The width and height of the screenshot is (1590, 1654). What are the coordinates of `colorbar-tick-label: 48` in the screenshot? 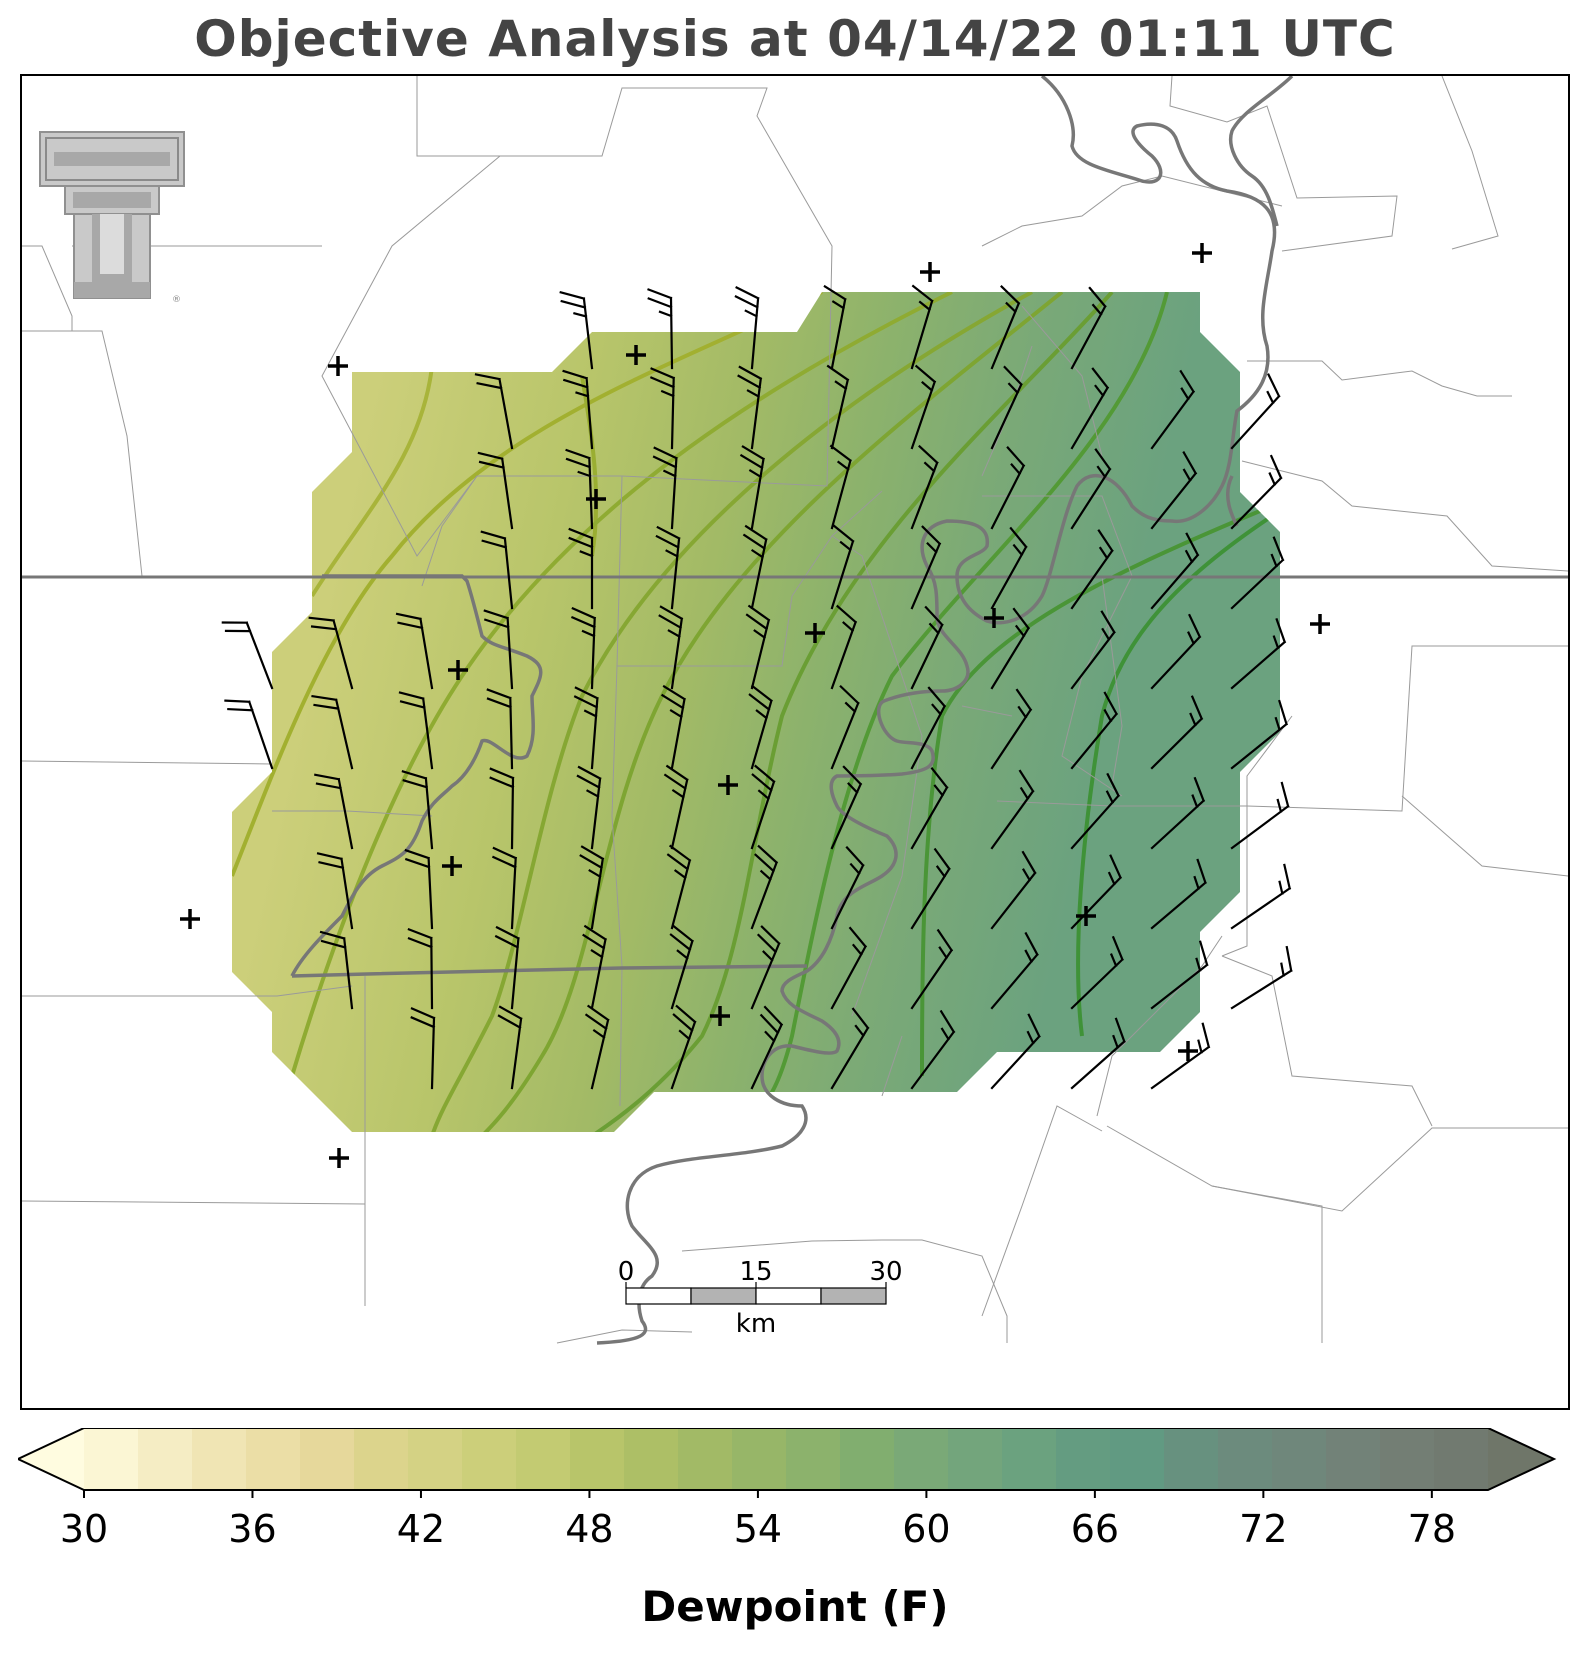 It's located at (589, 1529).